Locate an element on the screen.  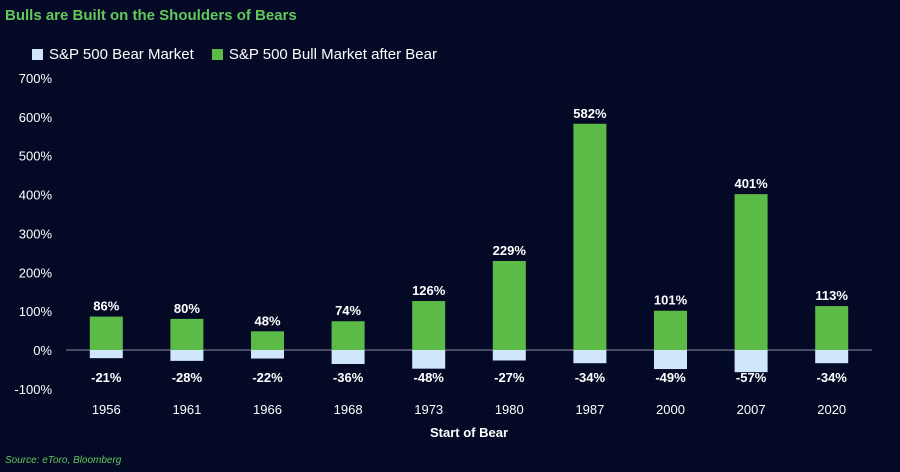
y-tick-label: 200% is located at coordinates (36, 272).